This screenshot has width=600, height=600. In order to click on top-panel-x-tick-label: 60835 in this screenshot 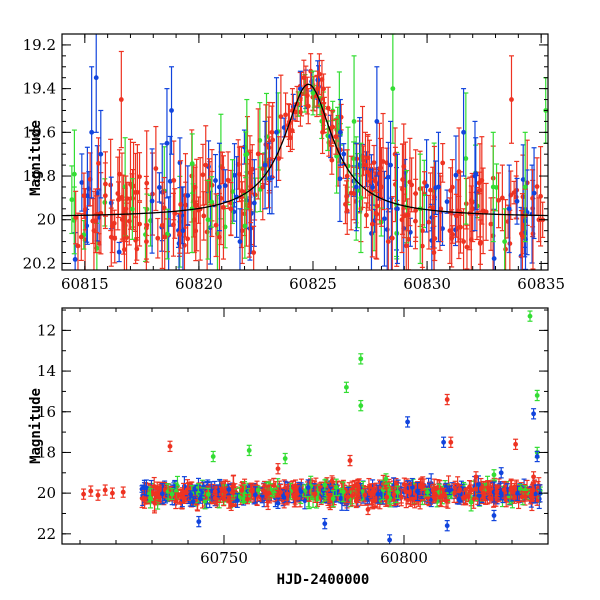, I will do `click(541, 284)`.